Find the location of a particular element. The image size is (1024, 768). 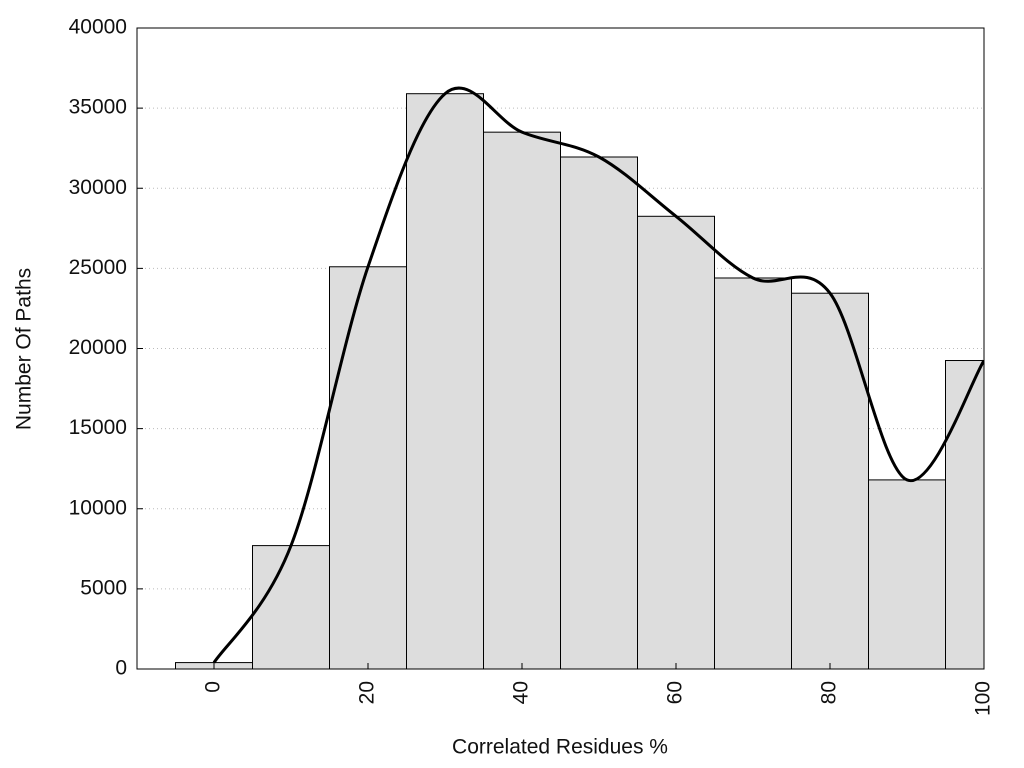

y-tick-label: 20000 is located at coordinates (98, 347).